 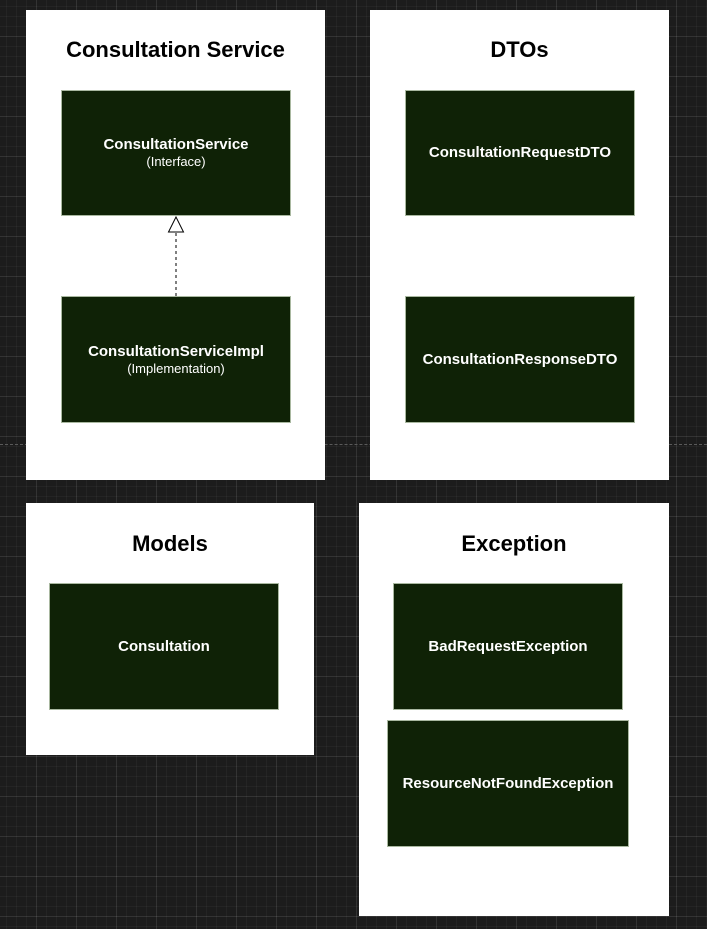 I want to click on impl-stereotype: (Implementation), so click(x=176, y=368).